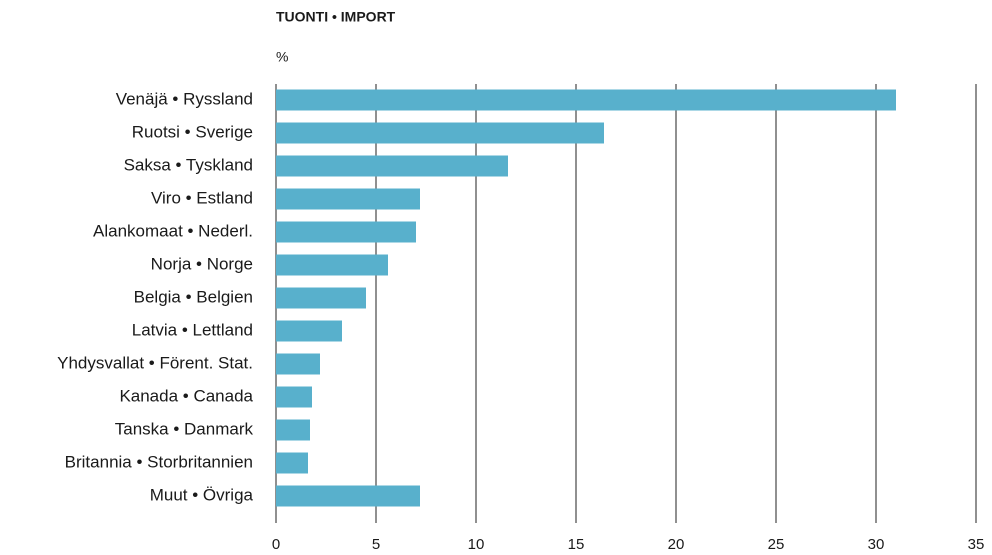  I want to click on x-tick-label: 35, so click(976, 544).